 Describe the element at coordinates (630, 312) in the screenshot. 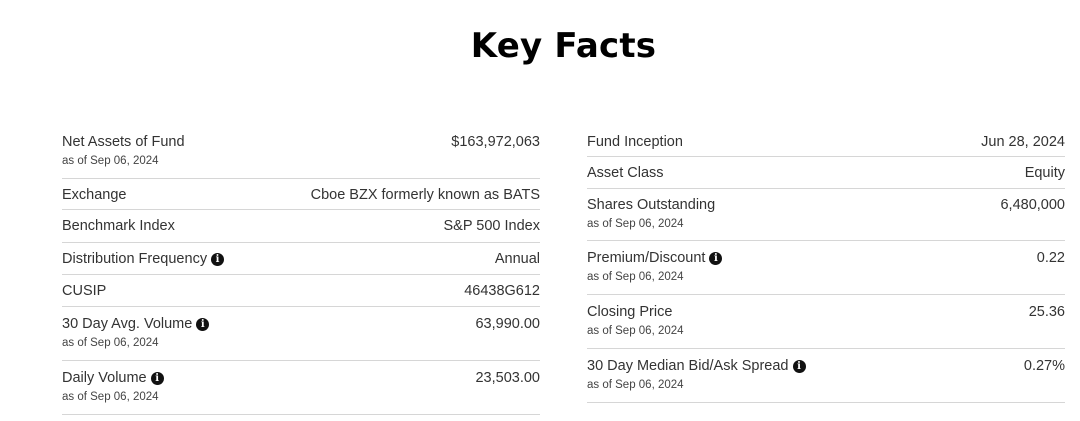

I see `fact-label: Closing Price` at that location.